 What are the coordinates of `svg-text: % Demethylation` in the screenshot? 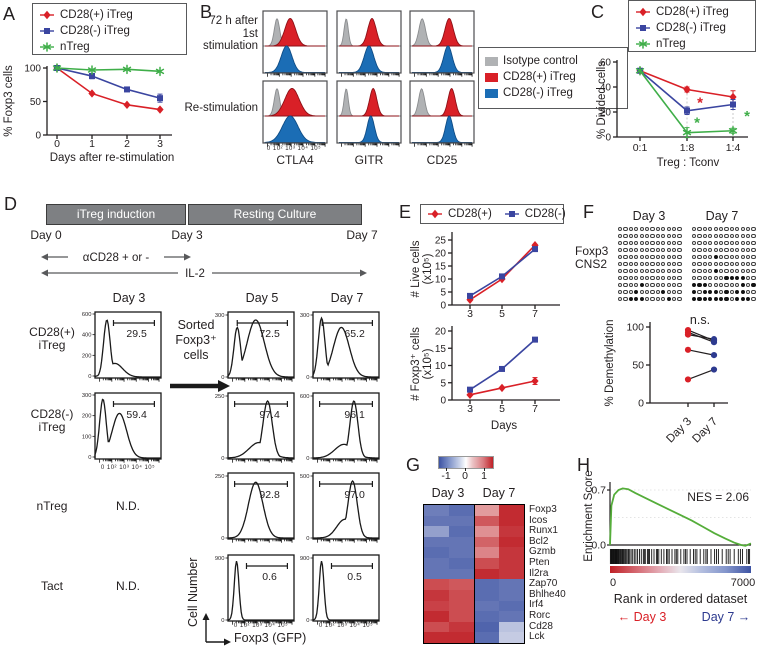 It's located at (610, 363).